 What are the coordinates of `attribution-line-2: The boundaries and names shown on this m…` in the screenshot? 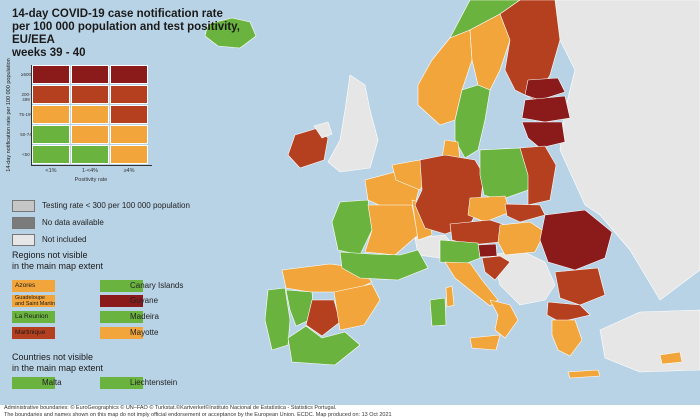 It's located at (198, 415).